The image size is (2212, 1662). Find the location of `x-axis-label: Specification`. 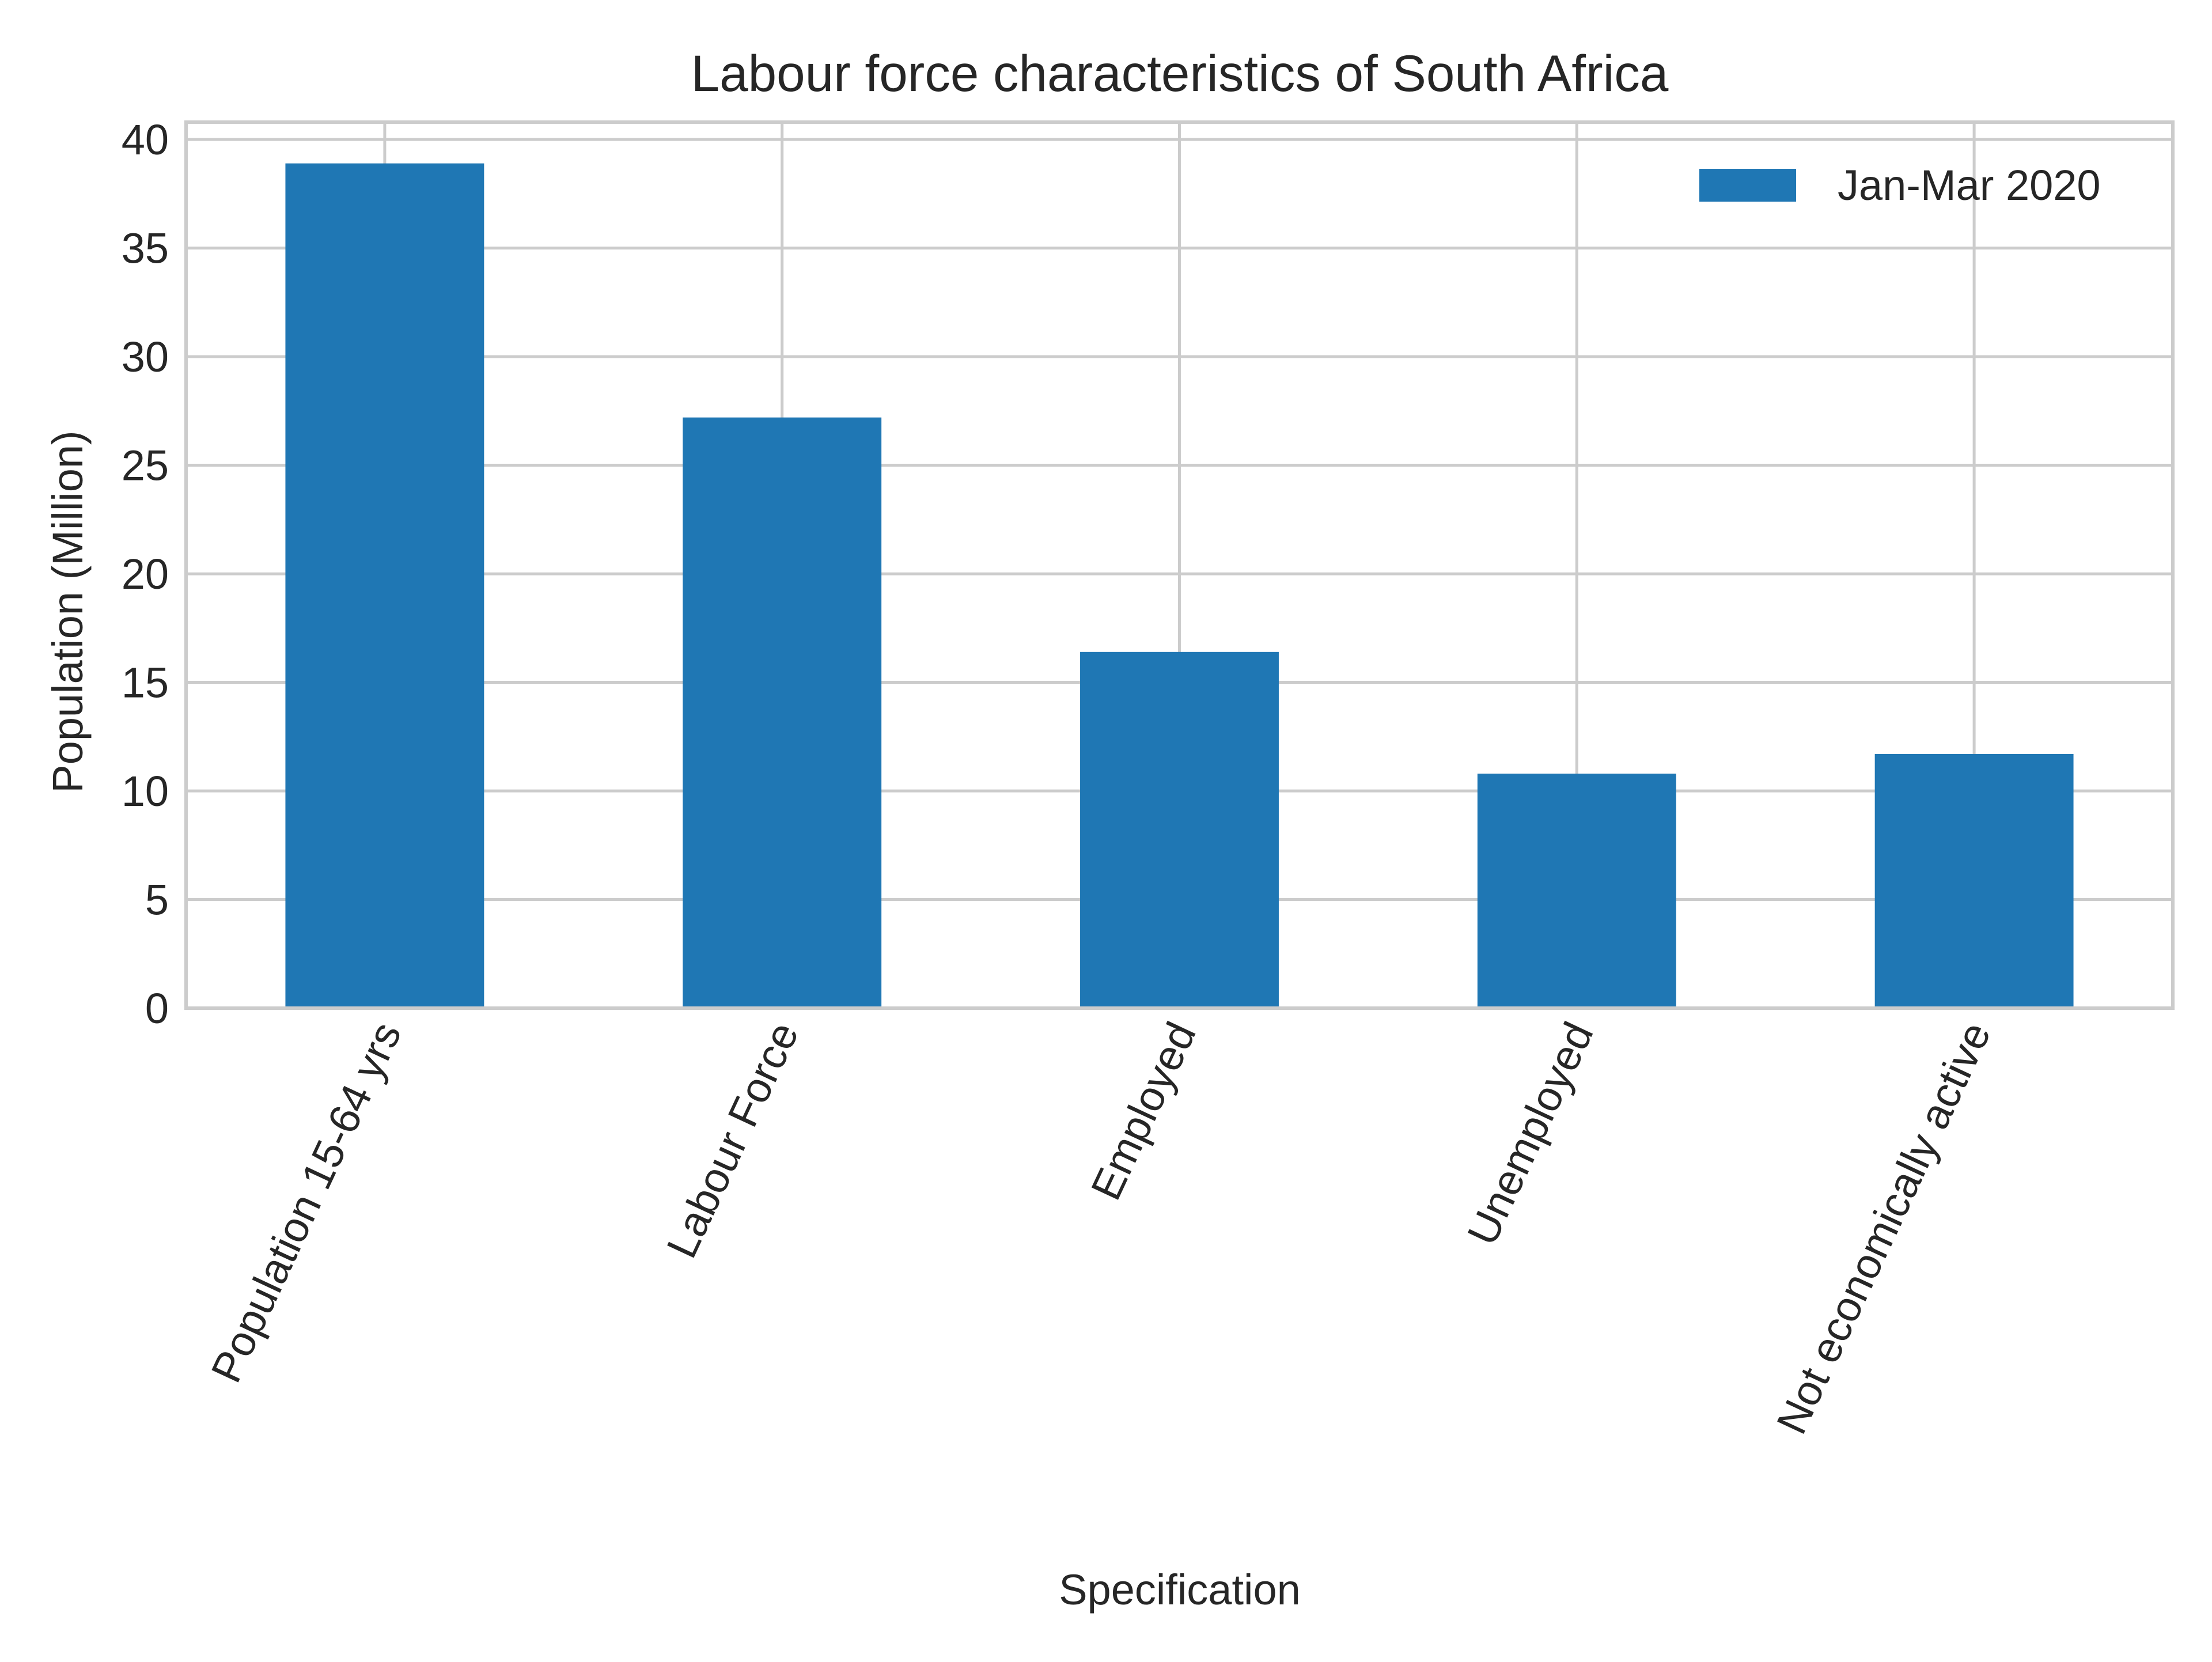

x-axis-label: Specification is located at coordinates (1180, 1590).